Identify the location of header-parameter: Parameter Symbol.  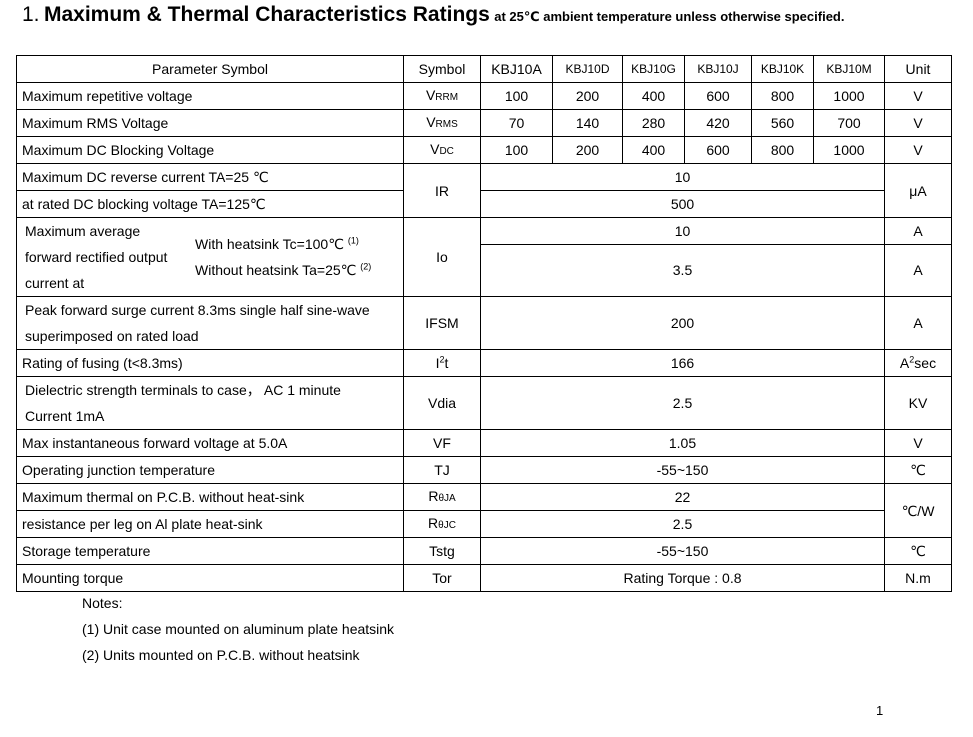
(210, 69).